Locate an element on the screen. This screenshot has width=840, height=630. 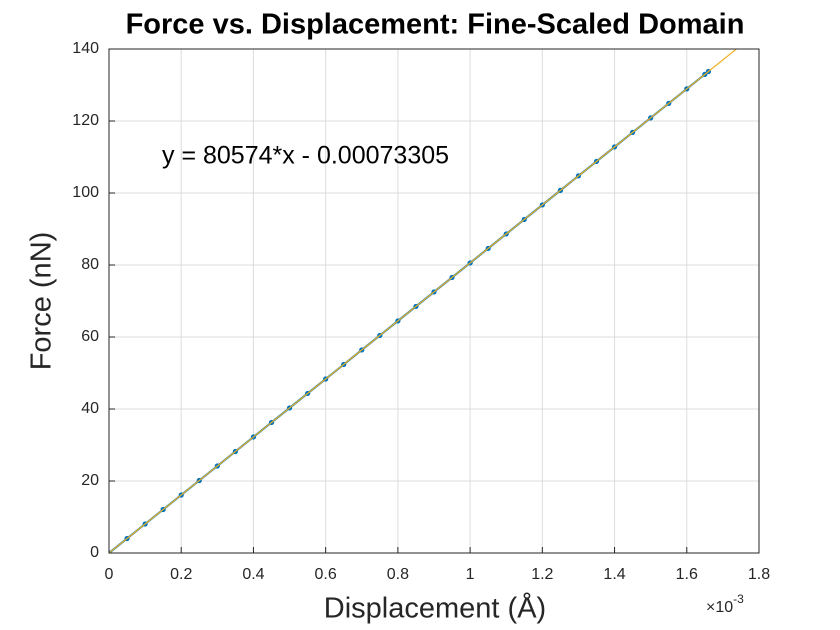
y-tick-label: 120 is located at coordinates (85, 120).